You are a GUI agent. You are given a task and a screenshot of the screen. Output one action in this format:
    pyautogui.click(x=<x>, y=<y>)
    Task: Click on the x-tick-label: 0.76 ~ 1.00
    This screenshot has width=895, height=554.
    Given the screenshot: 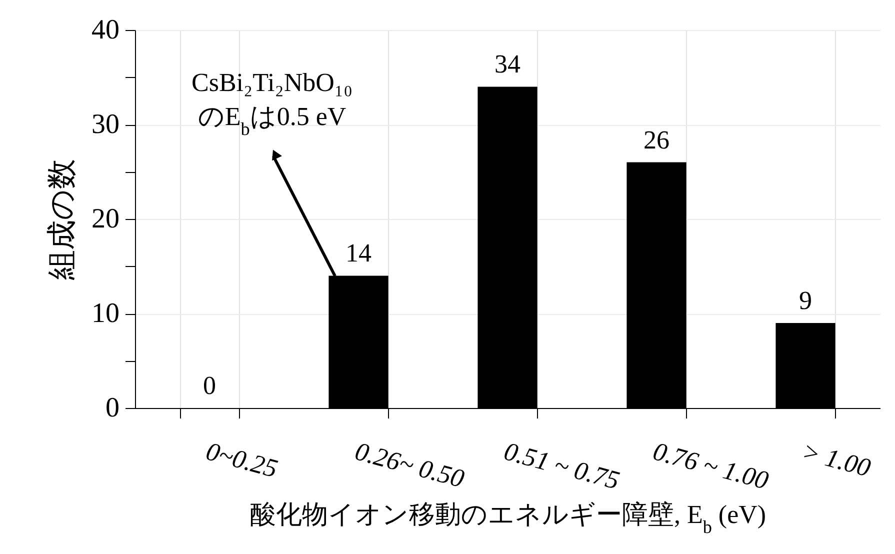 What is the action you would take?
    pyautogui.click(x=711, y=466)
    